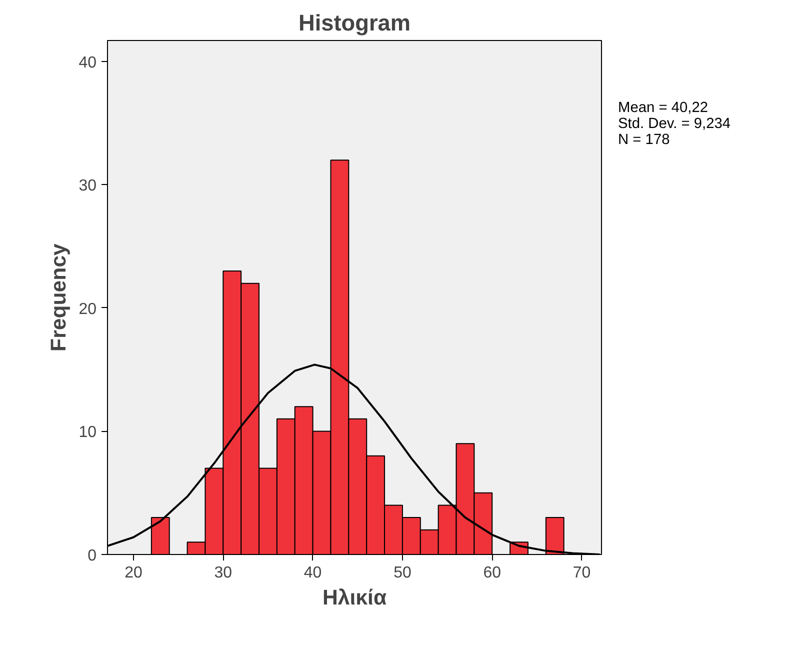 This screenshot has width=787, height=653. I want to click on x-tick-label: 30, so click(223, 573).